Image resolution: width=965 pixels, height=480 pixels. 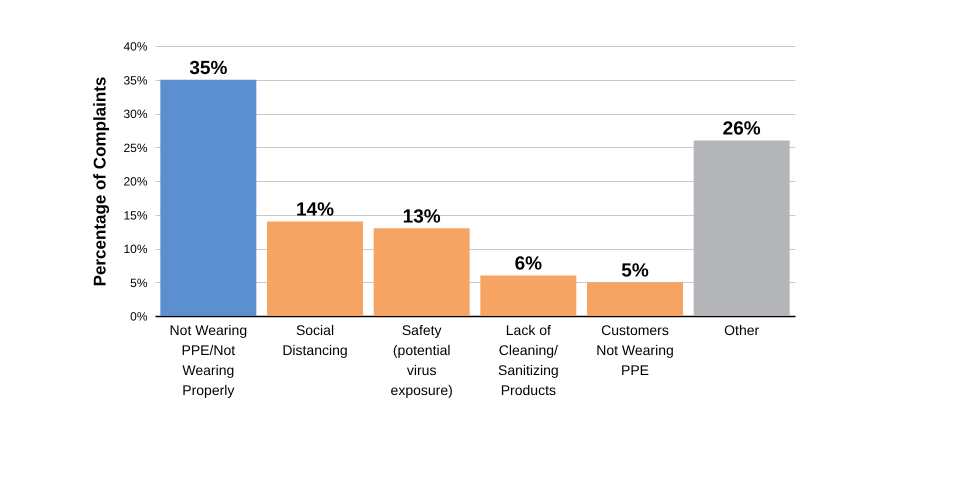 I want to click on x-tick-label: Customers Not Wearing PPE, so click(x=635, y=350).